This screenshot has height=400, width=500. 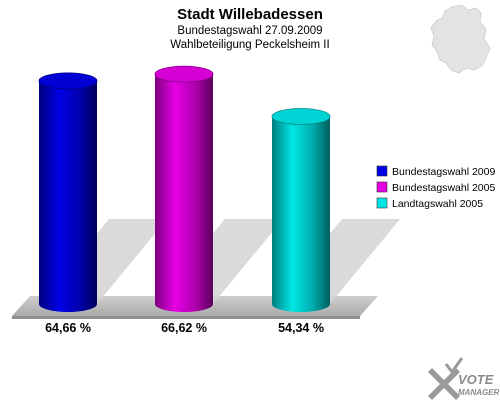 I want to click on legend-item: Bundestagswahl 2005, so click(x=435, y=187).